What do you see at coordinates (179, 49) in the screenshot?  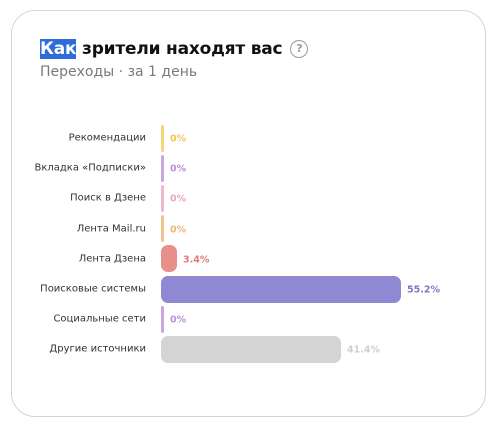 I see `title-text: зрители находят вас` at bounding box center [179, 49].